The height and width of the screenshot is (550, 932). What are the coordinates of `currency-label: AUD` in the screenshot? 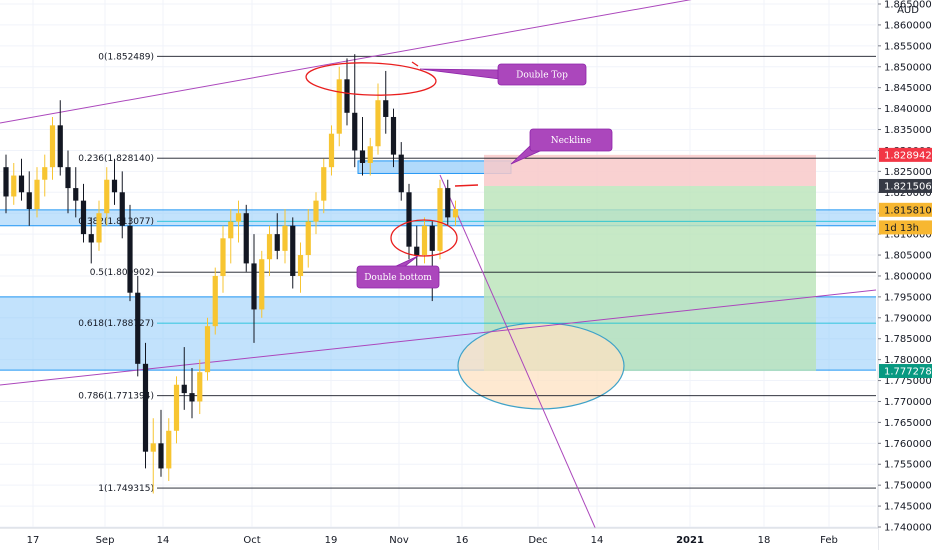 It's located at (908, 10).